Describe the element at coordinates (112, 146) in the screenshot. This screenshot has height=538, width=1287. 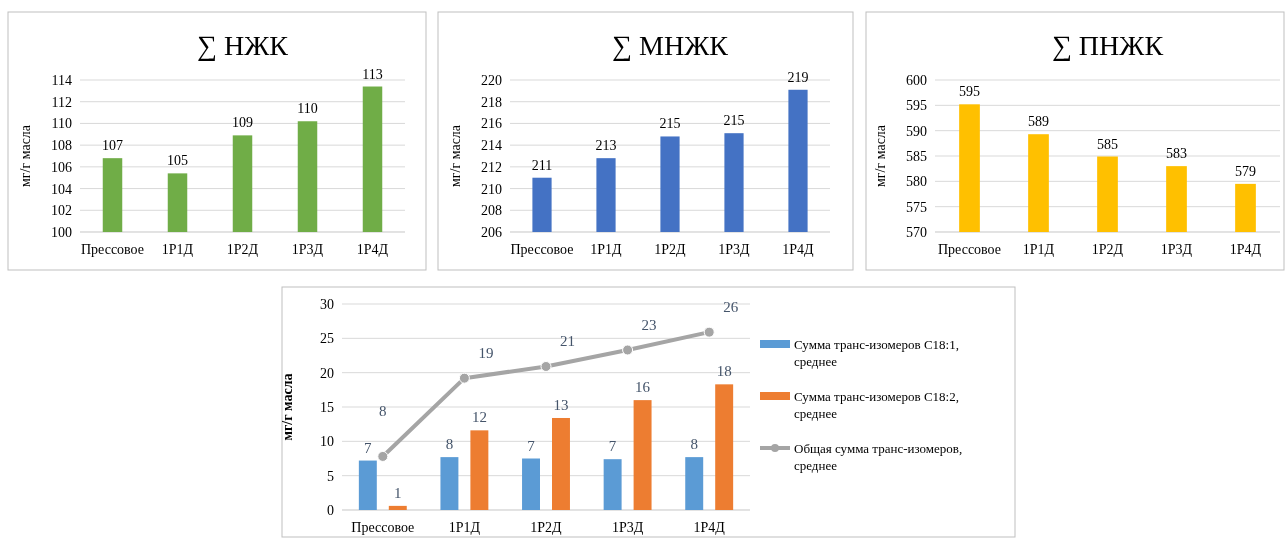
I see `data-label: 107` at that location.